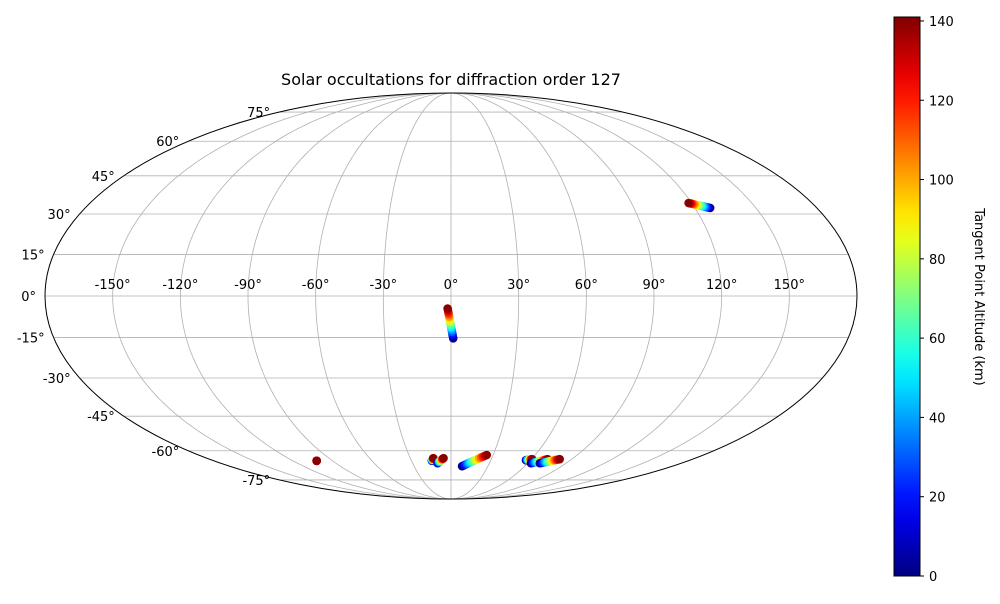 This screenshot has width=1000, height=604. What do you see at coordinates (653, 285) in the screenshot?
I see `longitude-tick-label: 90°` at bounding box center [653, 285].